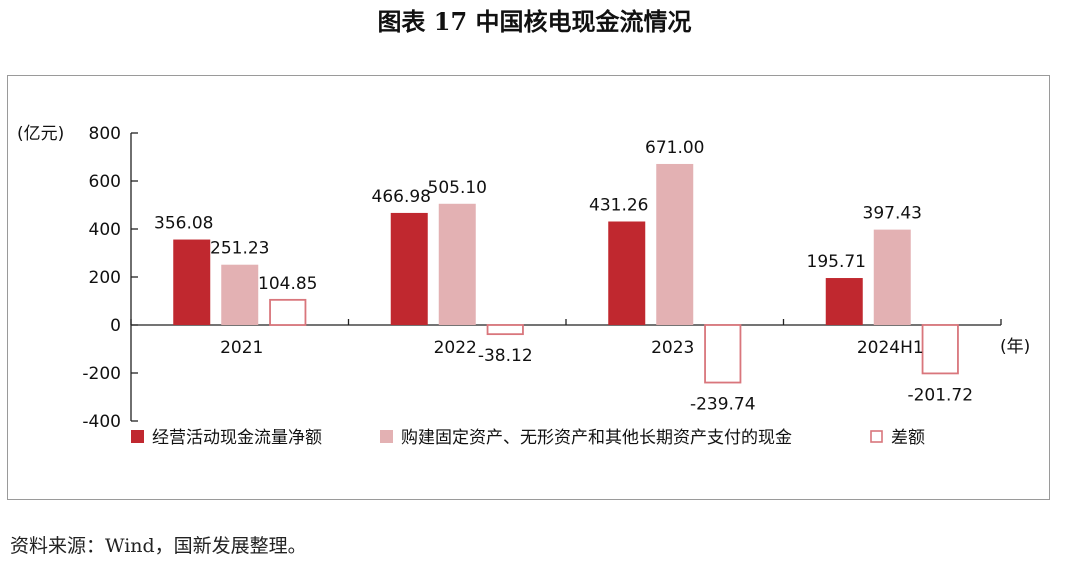 The height and width of the screenshot is (566, 1069). I want to click on data-label: 671.00, so click(674, 148).